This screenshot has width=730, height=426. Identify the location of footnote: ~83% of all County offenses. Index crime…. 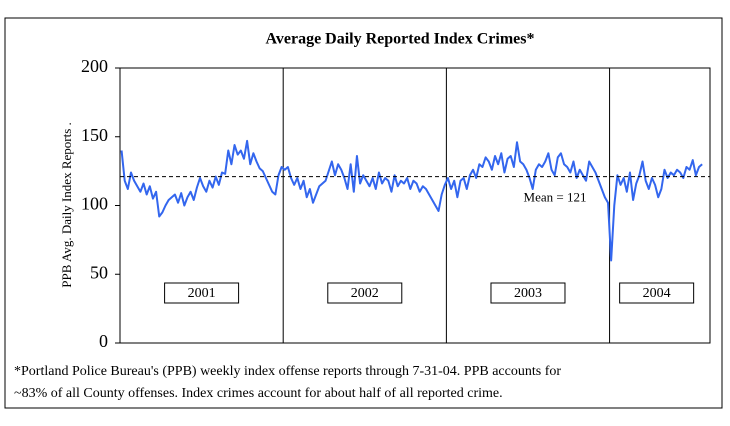
(258, 393).